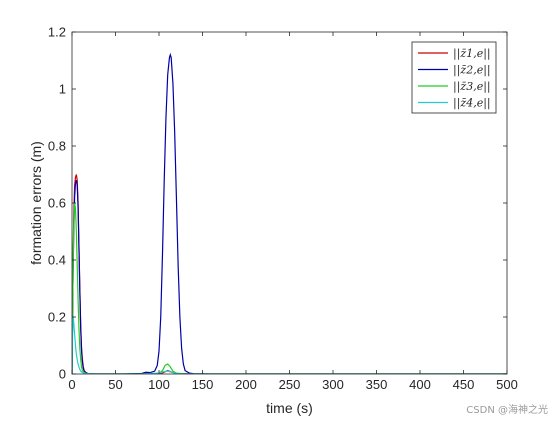 The height and width of the screenshot is (425, 560). Describe the element at coordinates (507, 384) in the screenshot. I see `x-tick-label: 500` at that location.